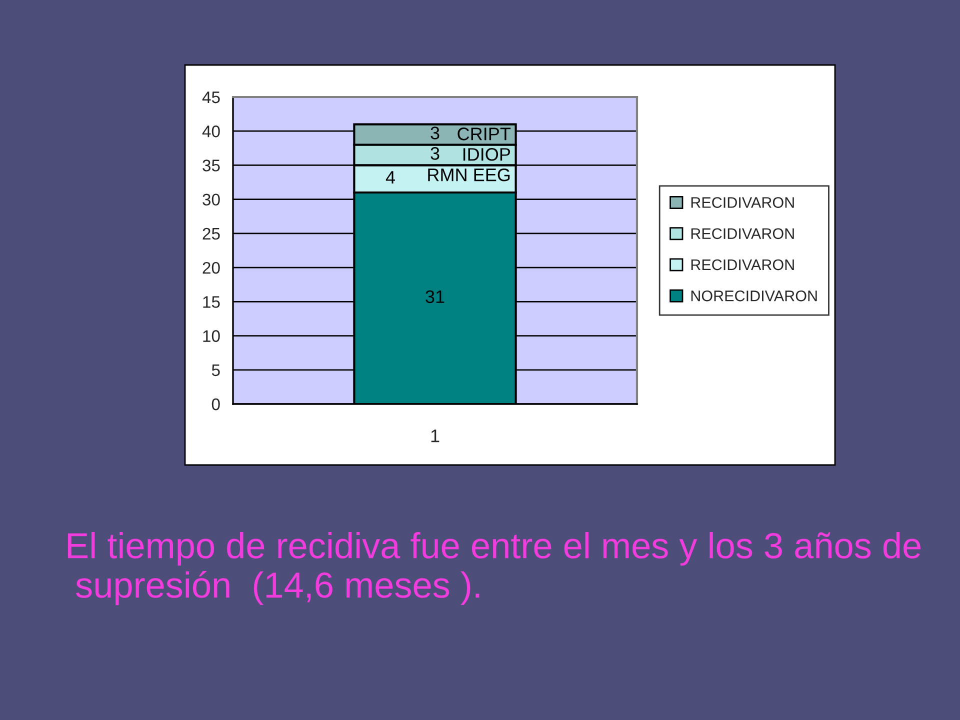 The width and height of the screenshot is (960, 720). What do you see at coordinates (486, 154) in the screenshot?
I see `annotation: IDIOP` at bounding box center [486, 154].